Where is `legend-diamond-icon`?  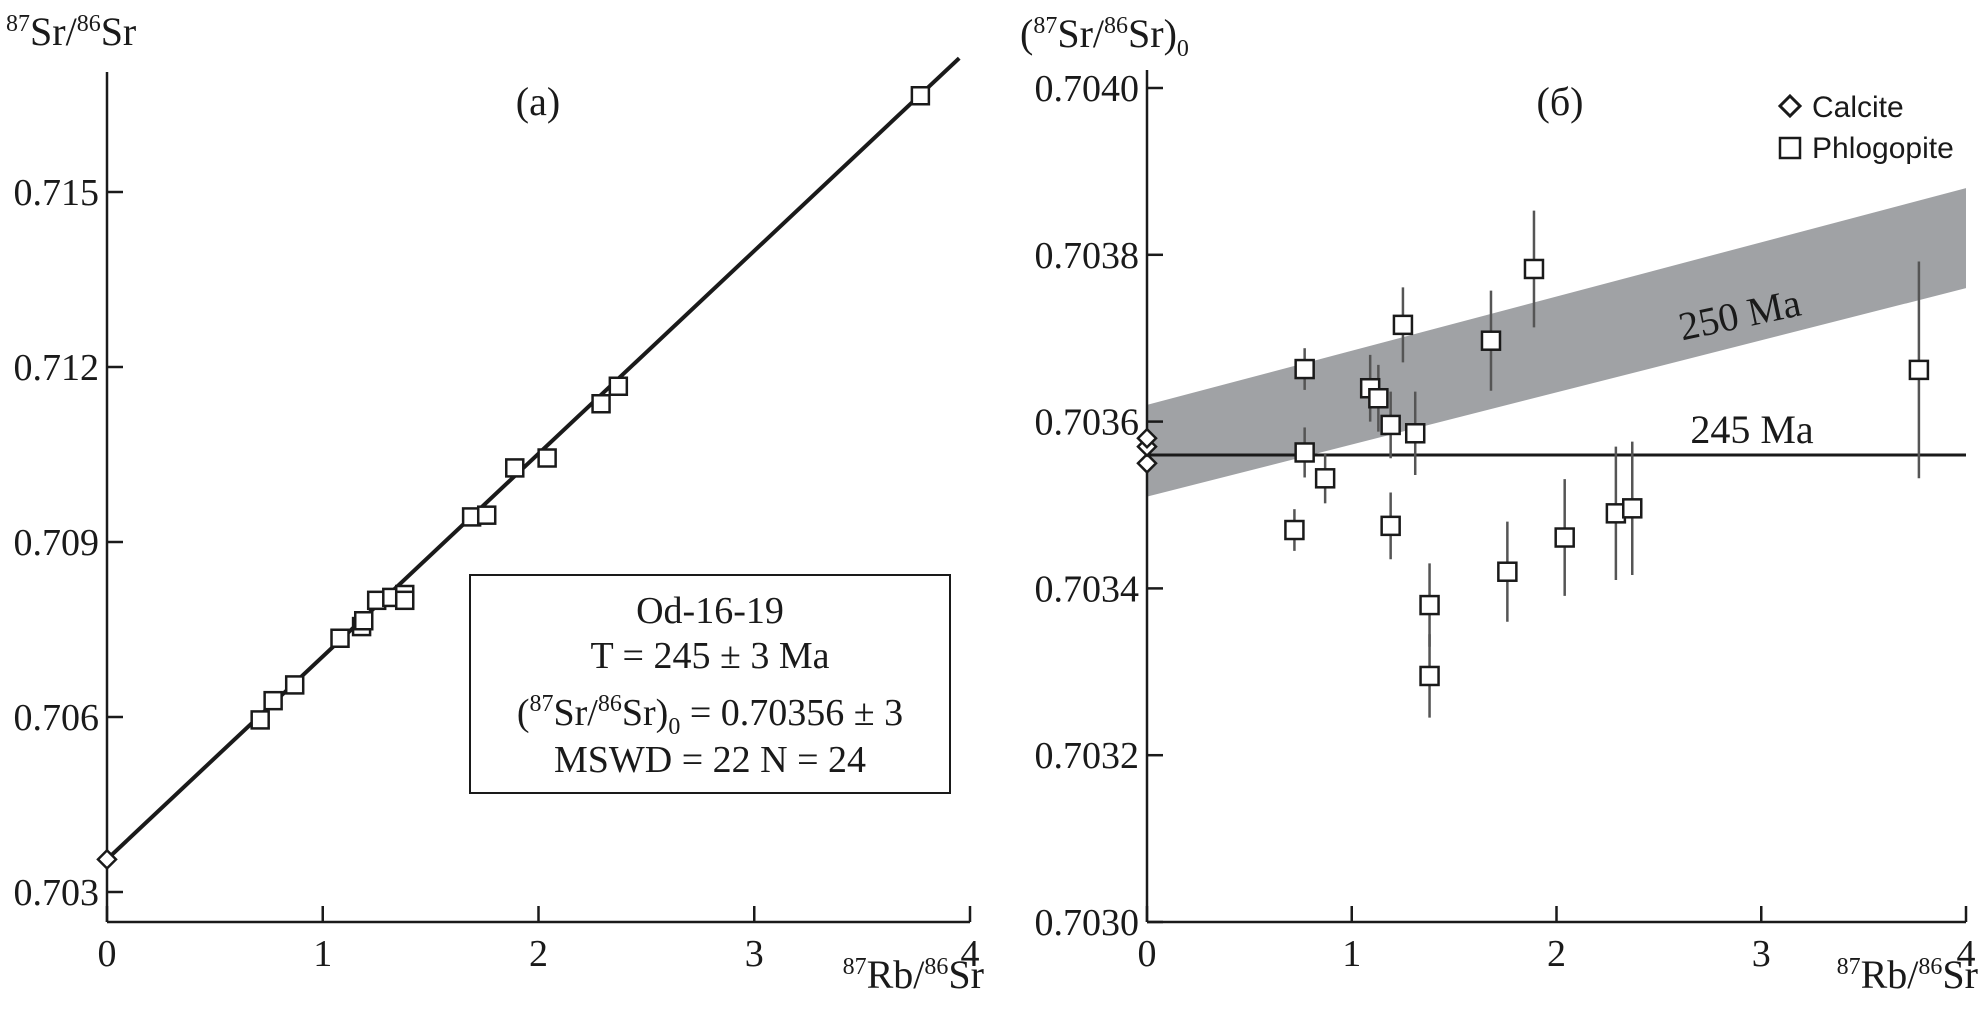
legend-diamond-icon is located at coordinates (1790, 106).